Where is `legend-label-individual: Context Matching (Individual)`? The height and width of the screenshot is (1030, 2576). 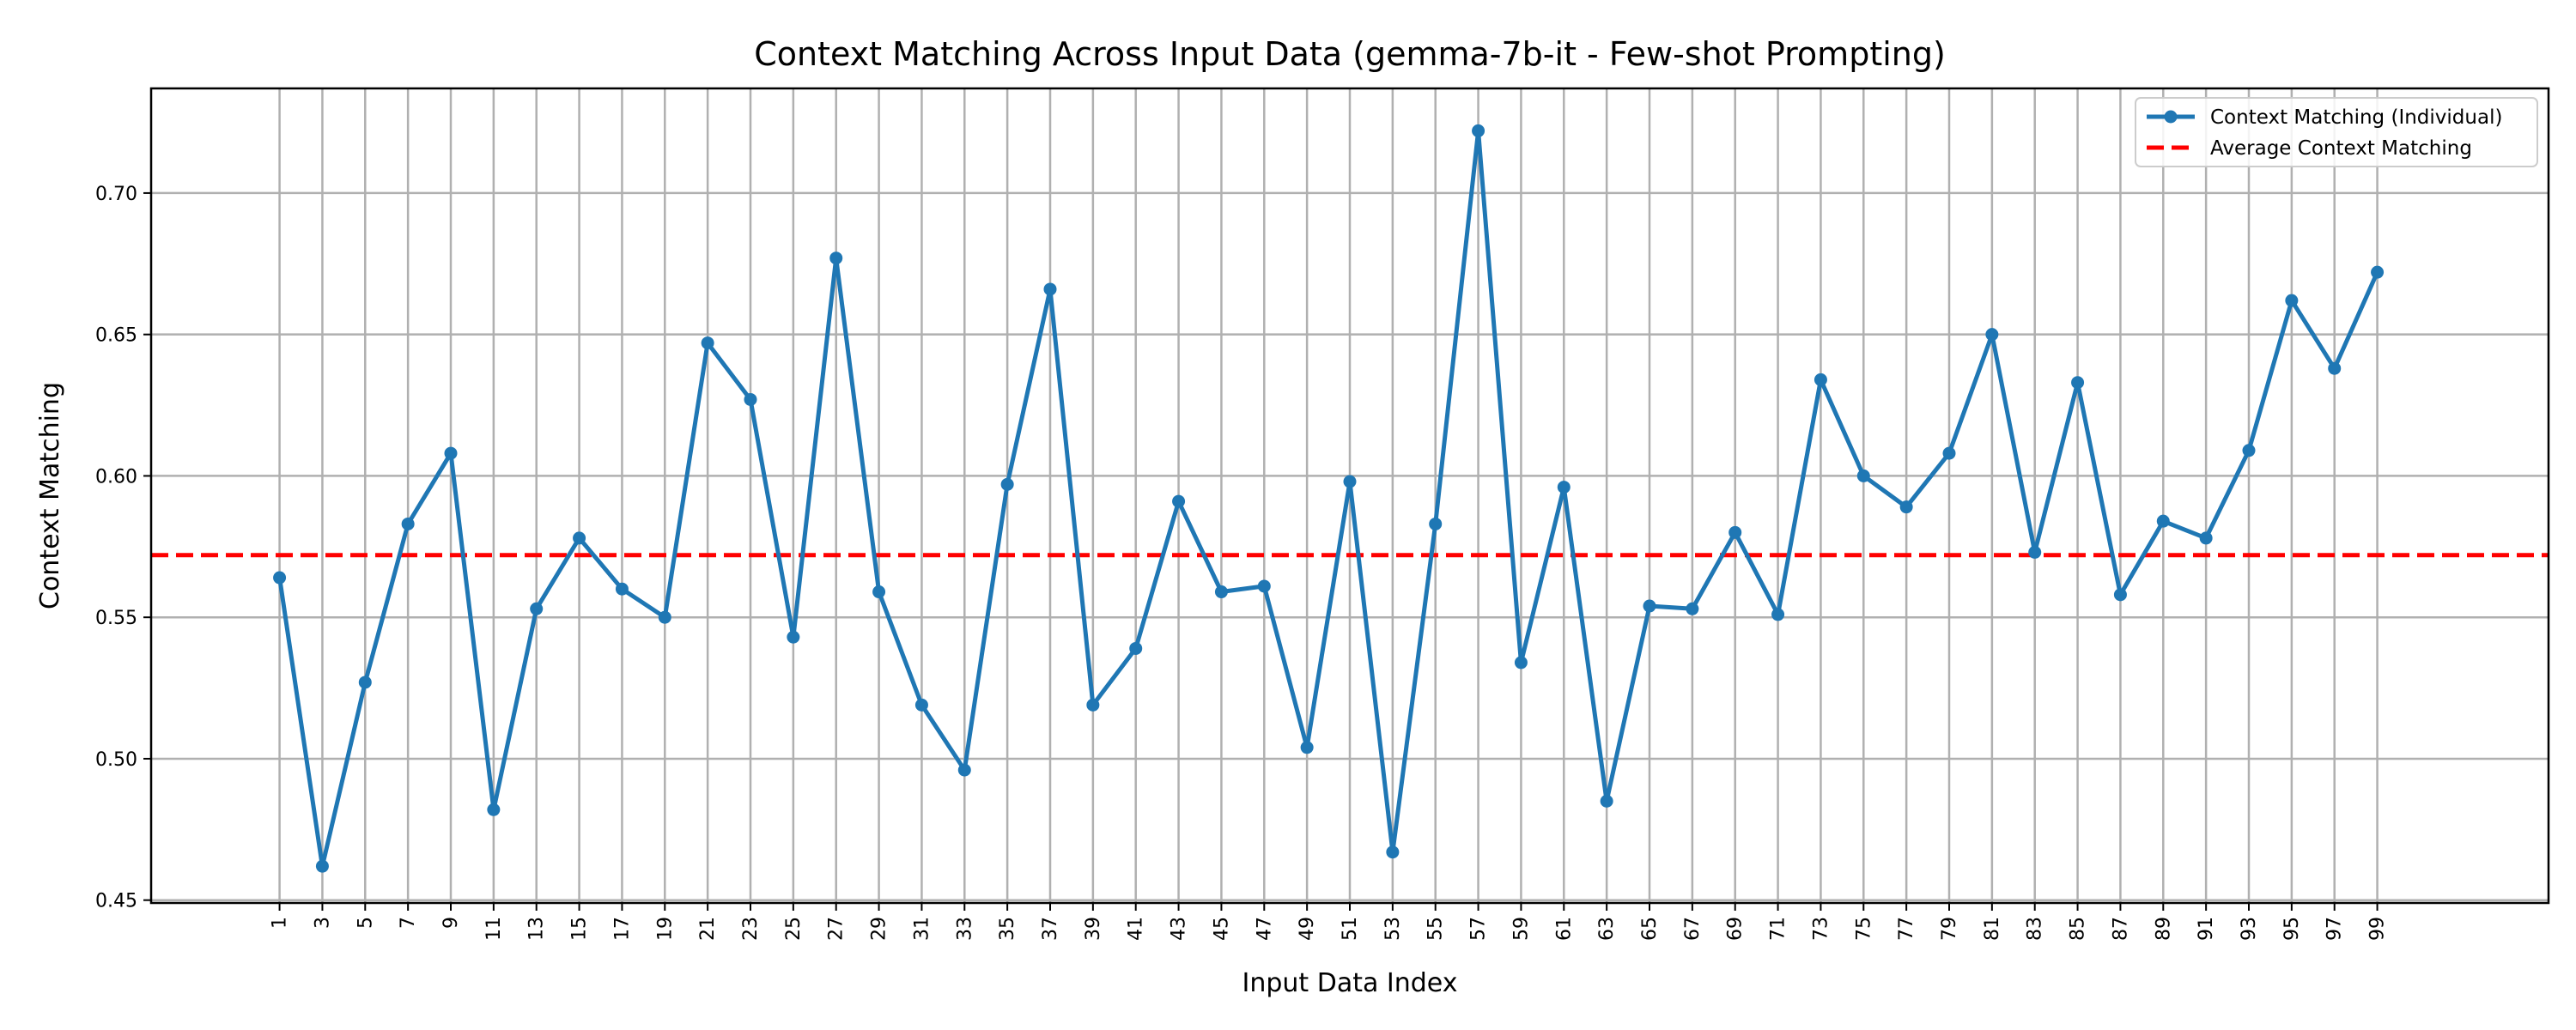 legend-label-individual: Context Matching (Individual) is located at coordinates (2356, 117).